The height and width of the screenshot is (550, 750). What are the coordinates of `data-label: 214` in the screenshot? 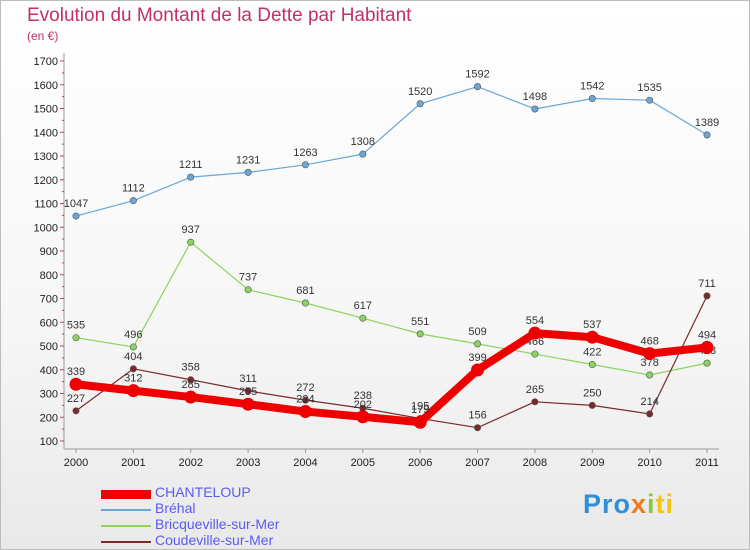 It's located at (649, 402).